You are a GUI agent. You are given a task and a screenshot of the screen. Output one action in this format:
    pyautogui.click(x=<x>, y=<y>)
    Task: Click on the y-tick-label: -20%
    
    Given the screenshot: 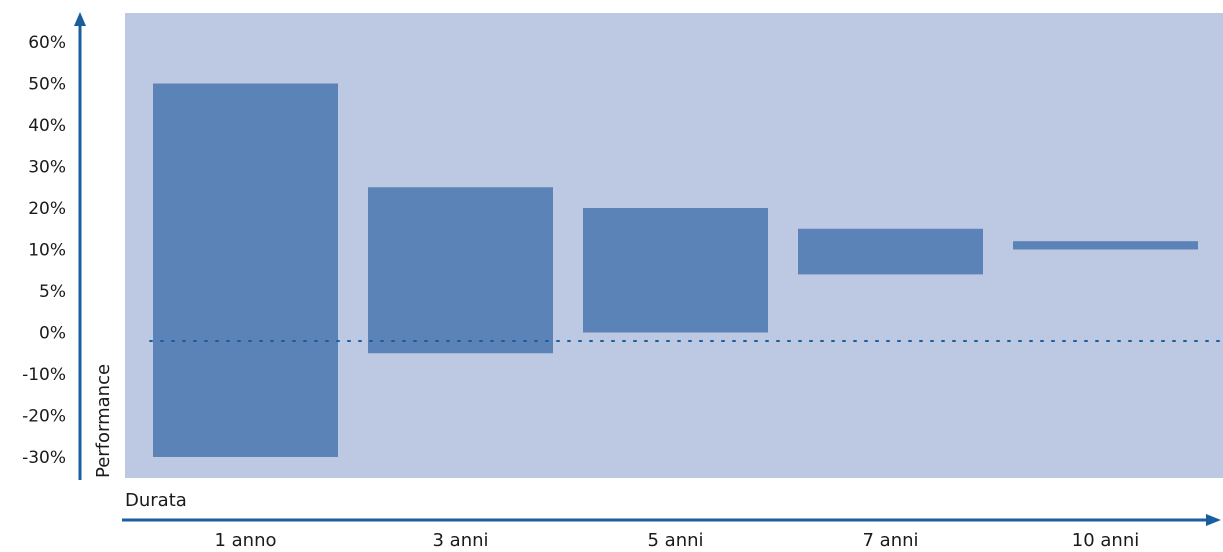 What is the action you would take?
    pyautogui.click(x=44, y=417)
    